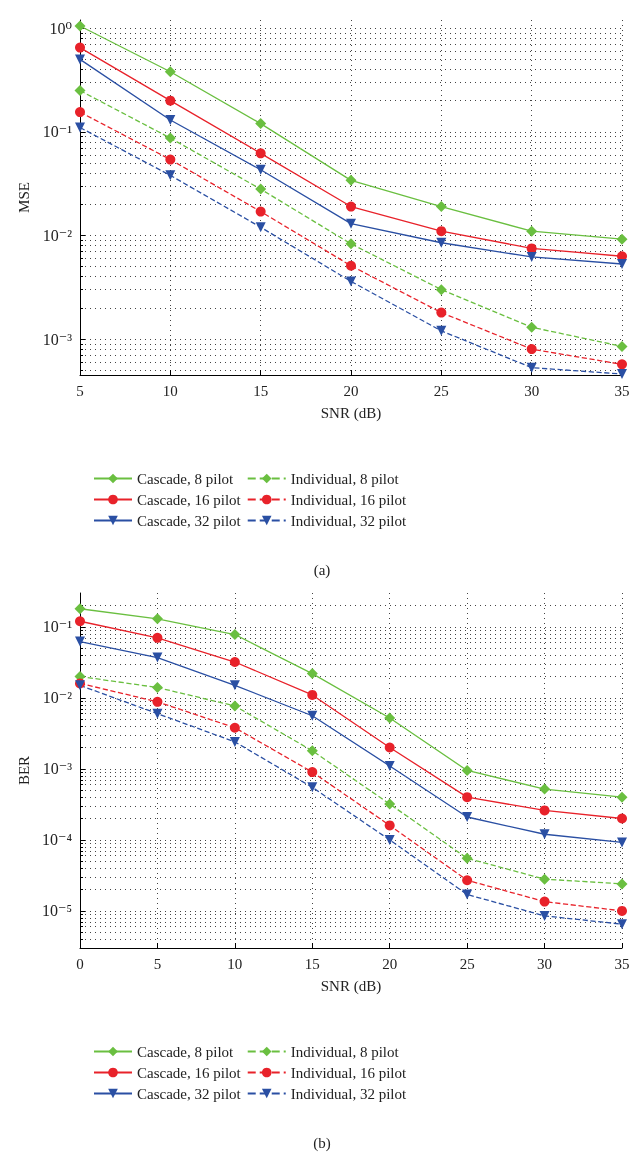 The width and height of the screenshot is (644, 1162). I want to click on y-tick-label: 10⁻⁵, so click(56, 911).